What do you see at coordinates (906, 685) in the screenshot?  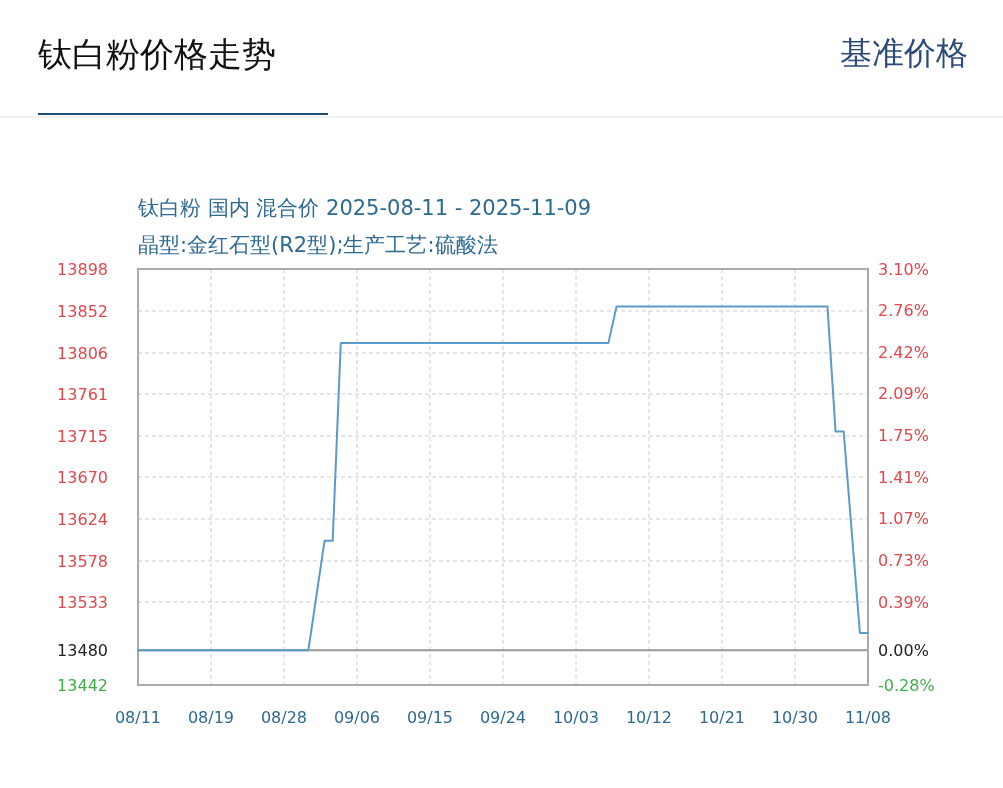 I see `y2-tick-label: -0.28%` at bounding box center [906, 685].